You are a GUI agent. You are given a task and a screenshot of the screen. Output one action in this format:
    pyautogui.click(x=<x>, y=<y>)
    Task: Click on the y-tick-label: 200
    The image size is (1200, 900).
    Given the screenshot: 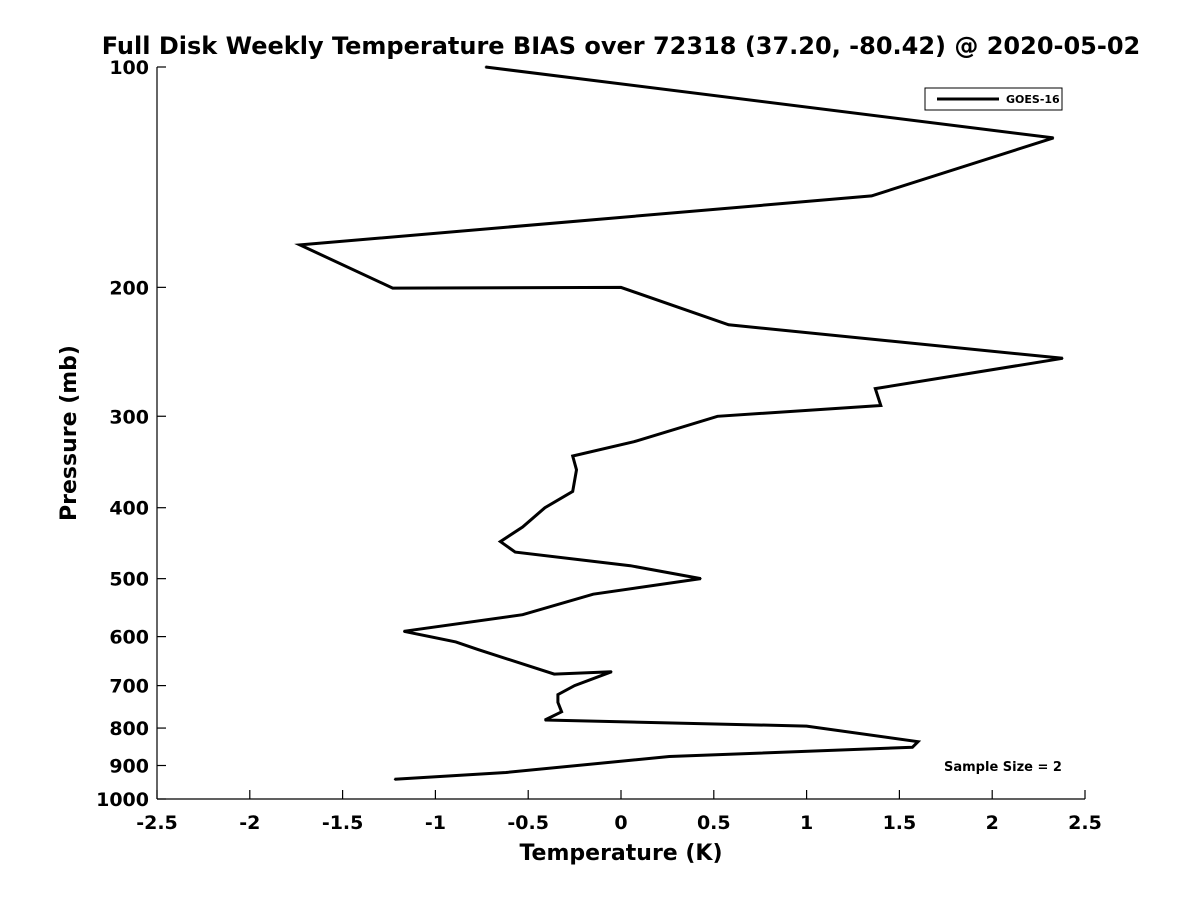 What is the action you would take?
    pyautogui.click(x=129, y=288)
    